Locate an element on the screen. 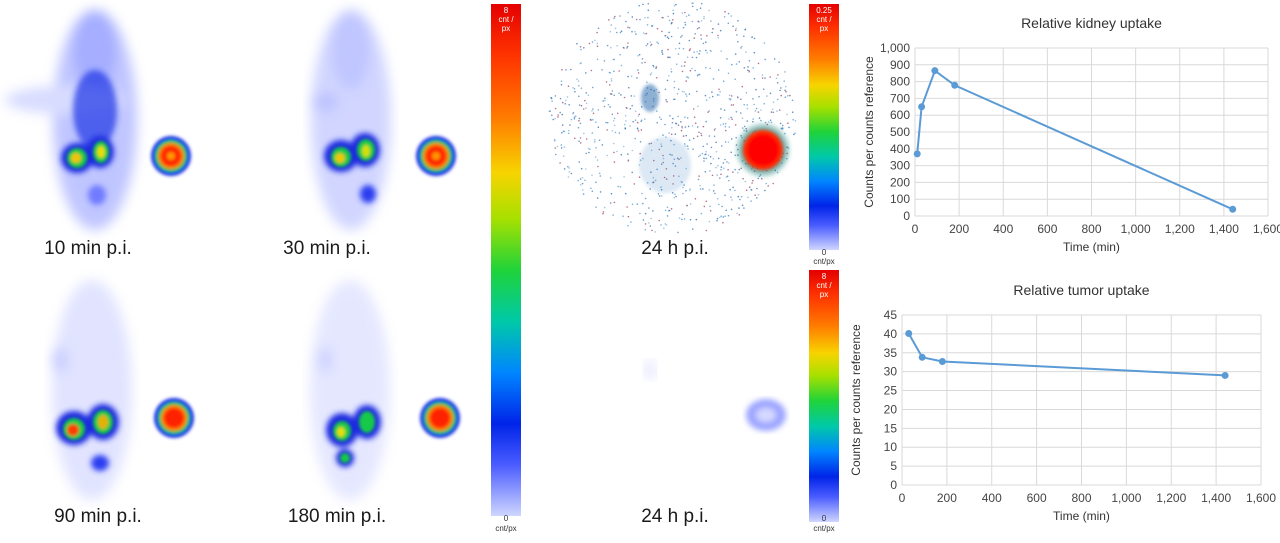 The height and width of the screenshot is (543, 1280). x-tick-label: 600 is located at coordinates (1037, 498).